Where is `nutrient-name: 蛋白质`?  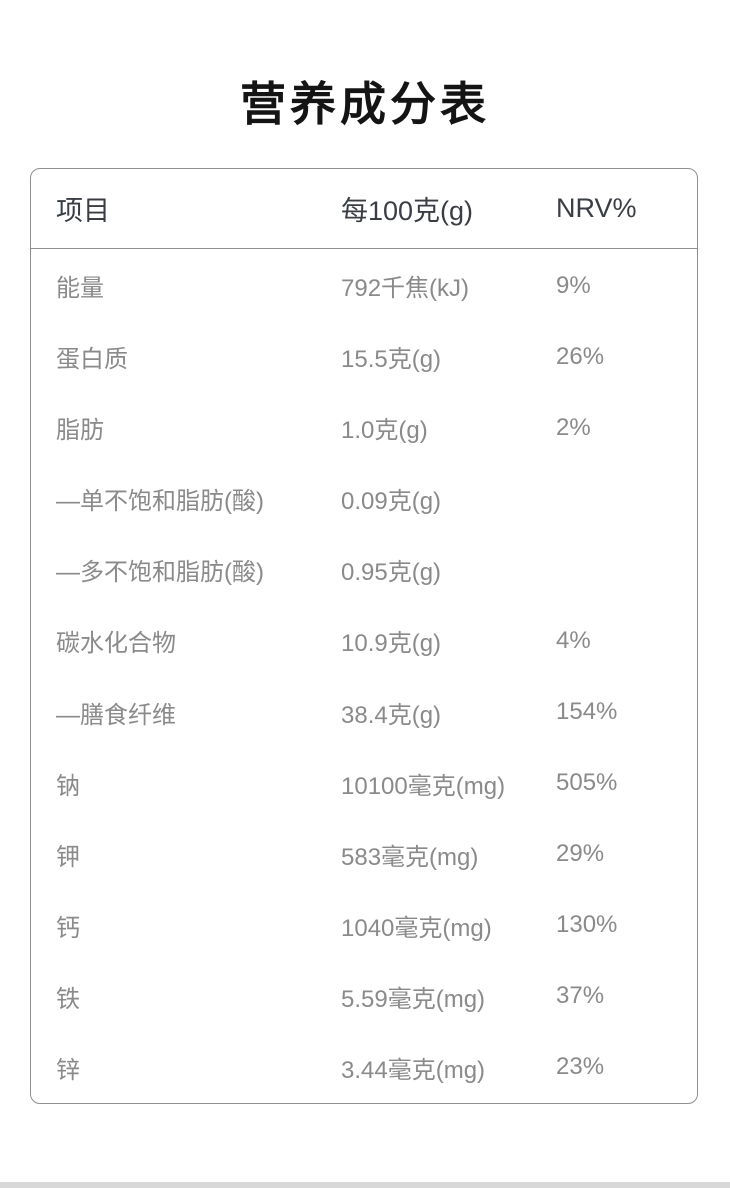 nutrient-name: 蛋白质 is located at coordinates (92, 360).